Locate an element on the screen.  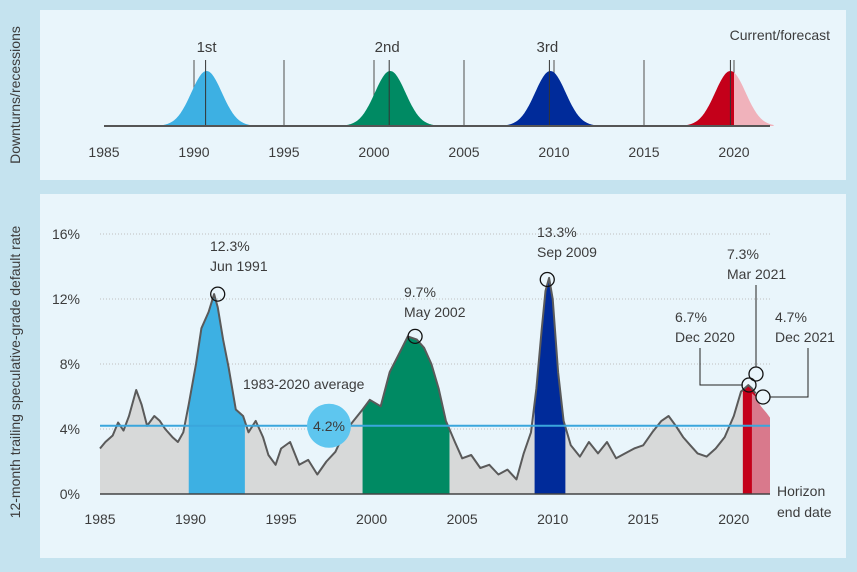
top-x-tick-label: 1990 is located at coordinates (193, 152).